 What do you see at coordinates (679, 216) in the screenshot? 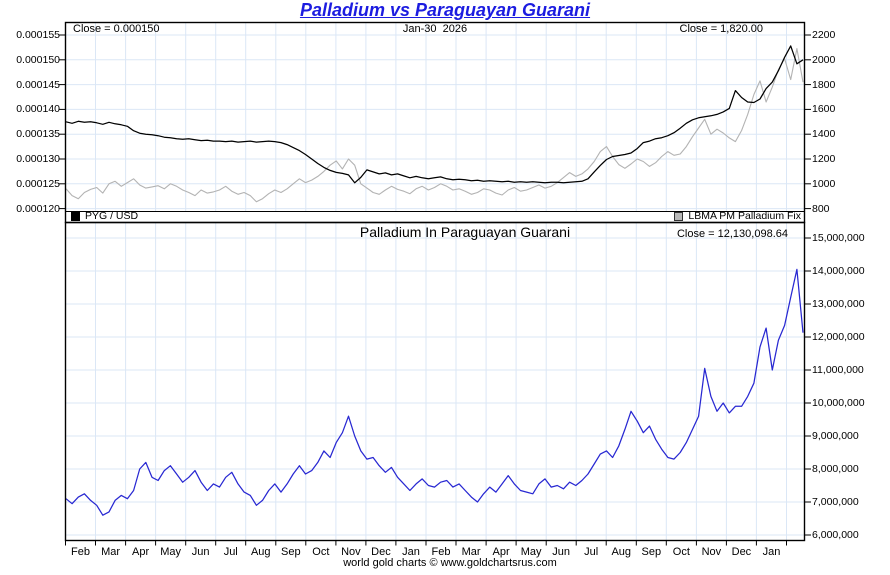
I see `palladium-fix-swatch-icon` at bounding box center [679, 216].